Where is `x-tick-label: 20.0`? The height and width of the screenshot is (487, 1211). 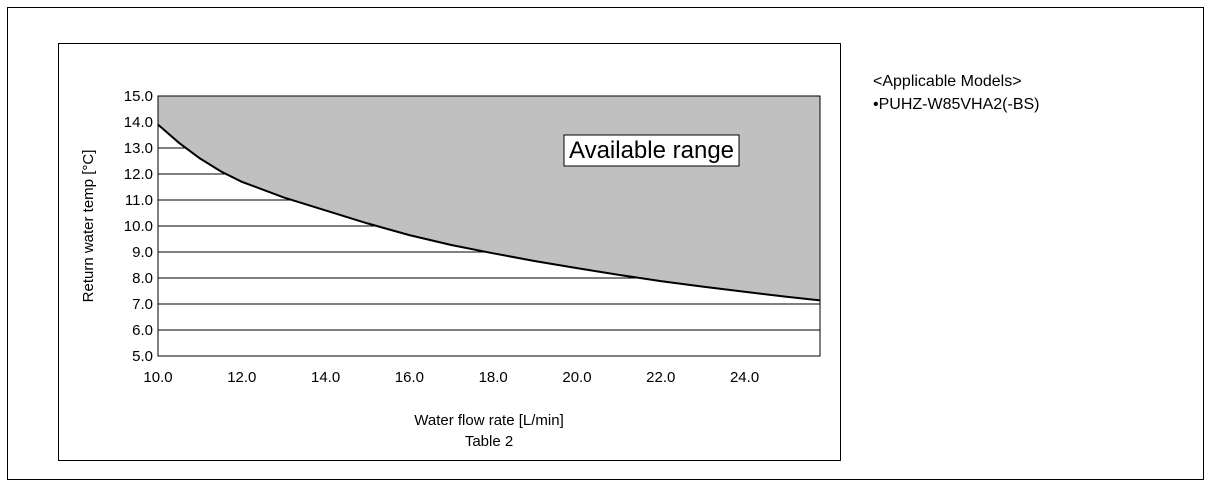
x-tick-label: 20.0 is located at coordinates (576, 377).